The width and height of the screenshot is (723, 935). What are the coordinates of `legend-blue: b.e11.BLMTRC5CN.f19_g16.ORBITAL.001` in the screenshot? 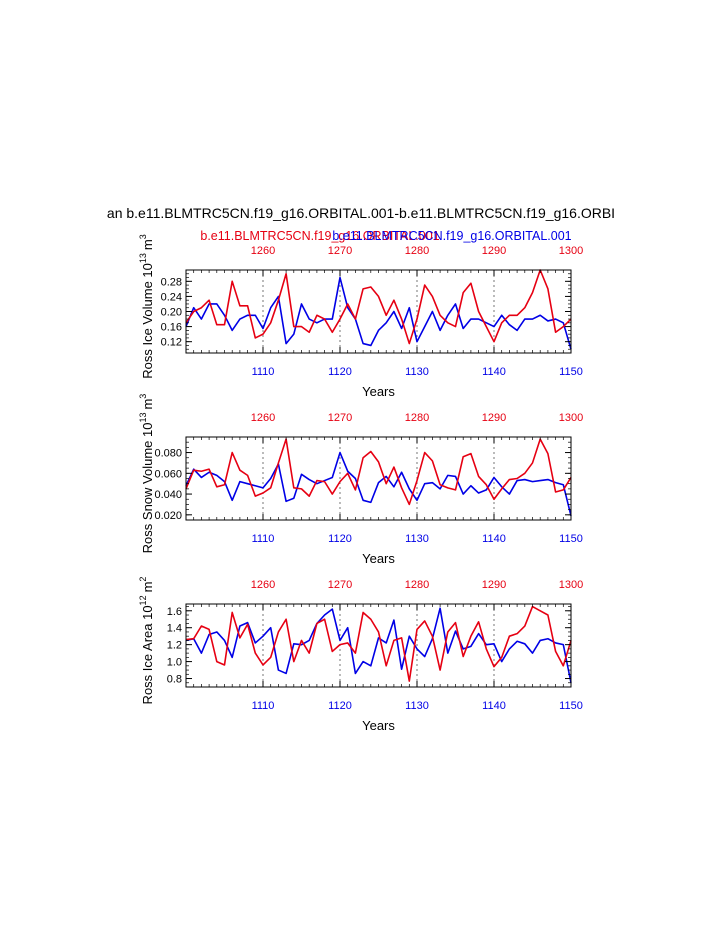 It's located at (451, 236).